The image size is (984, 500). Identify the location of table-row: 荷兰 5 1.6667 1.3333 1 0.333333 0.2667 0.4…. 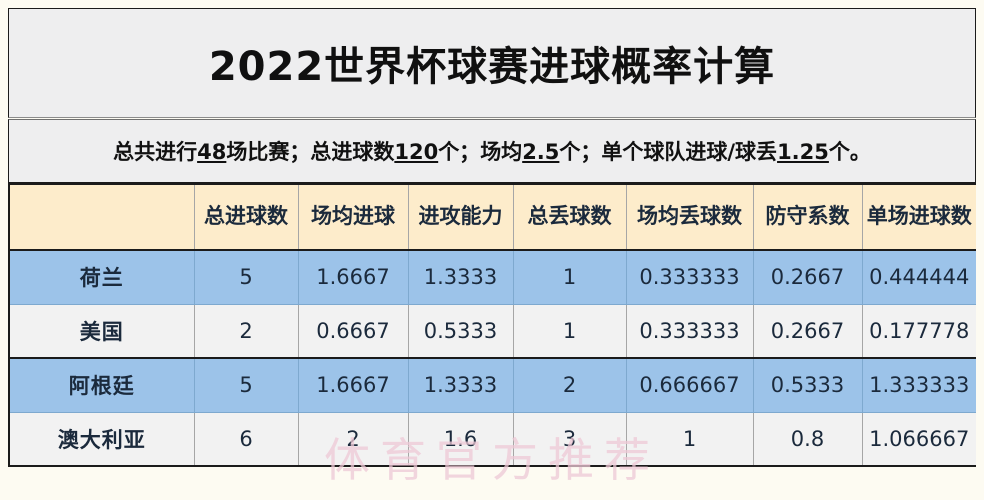
(493, 277).